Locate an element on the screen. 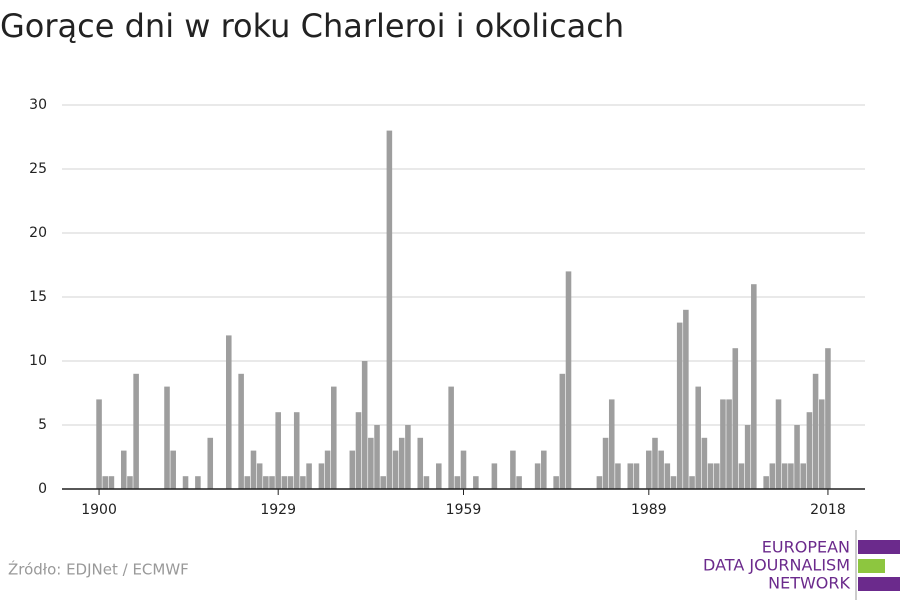 This screenshot has width=900, height=600. logo-text: NETWORK is located at coordinates (809, 583).